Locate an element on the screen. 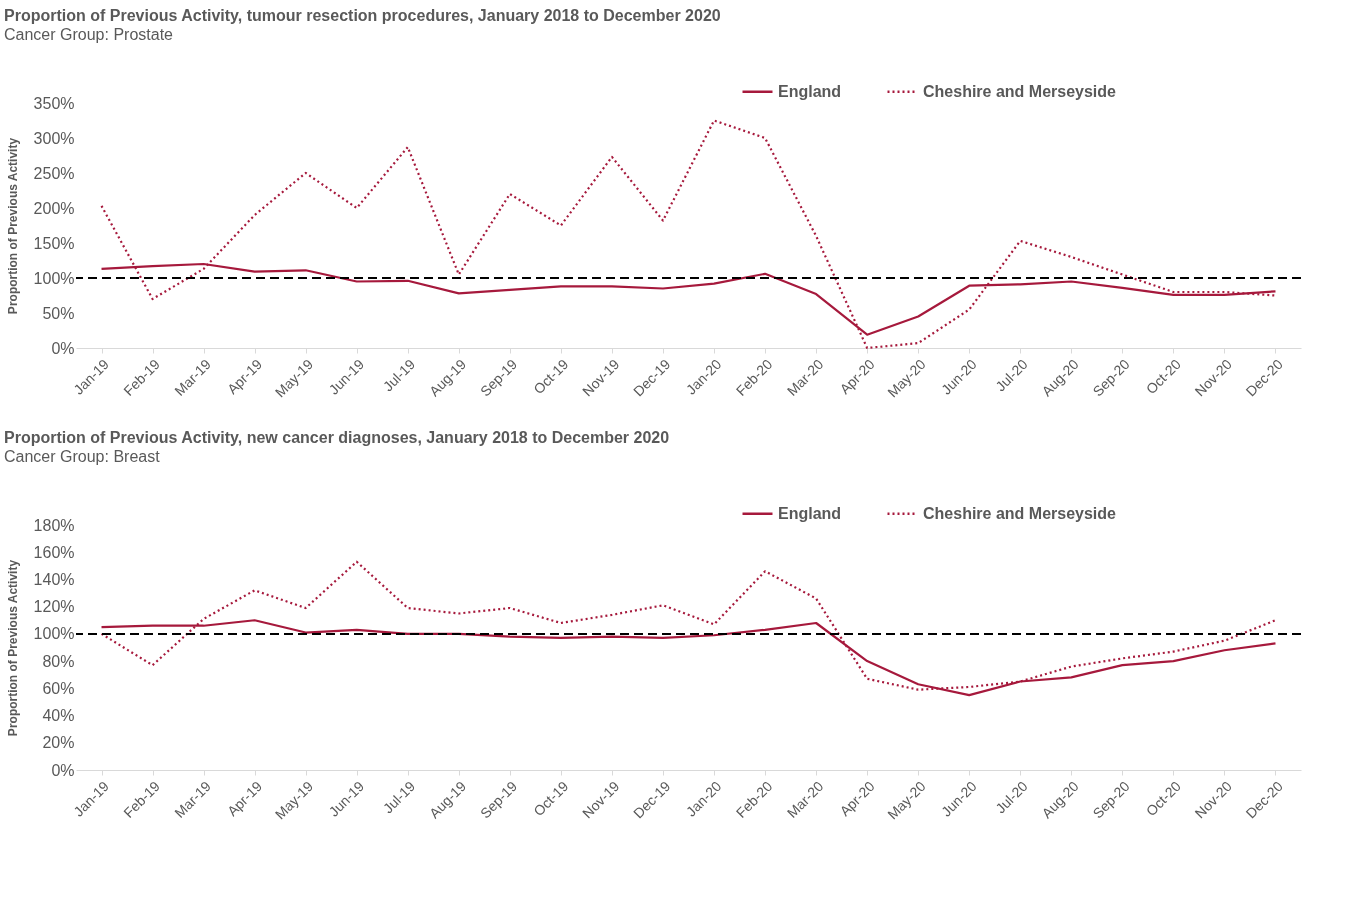 Image resolution: width=1357 pixels, height=902 pixels. chart-title: Proportion of Previous Activity, tumour resection procedures, January 2018 to December 2020 is located at coordinates (362, 15).